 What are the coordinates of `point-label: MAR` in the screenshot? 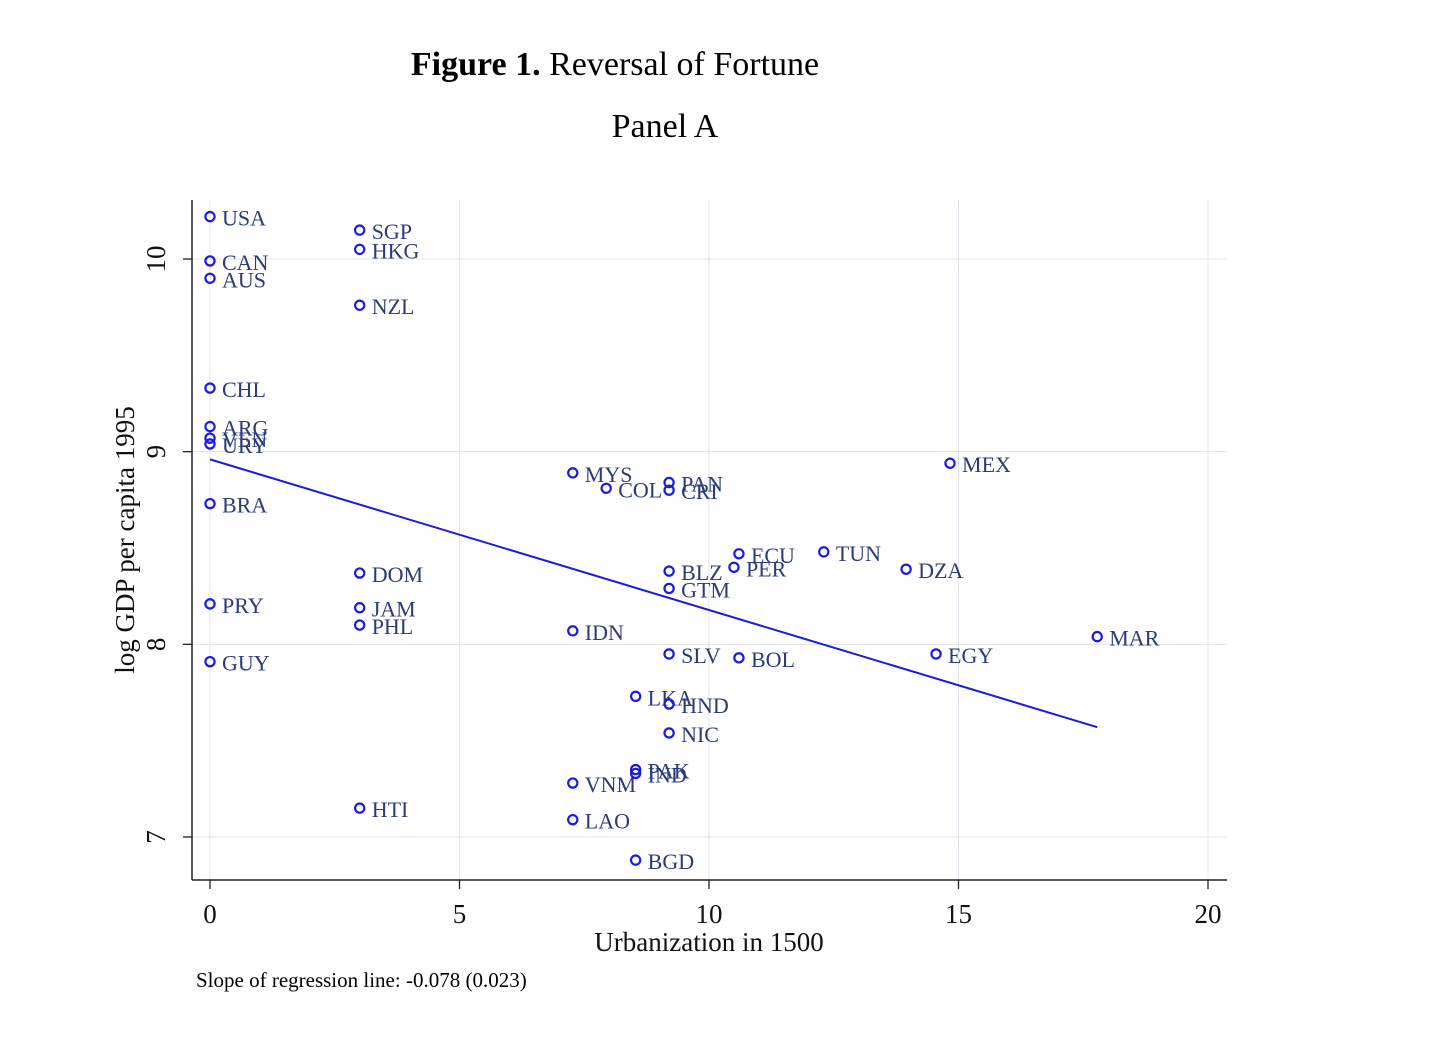 It's located at (1134, 638).